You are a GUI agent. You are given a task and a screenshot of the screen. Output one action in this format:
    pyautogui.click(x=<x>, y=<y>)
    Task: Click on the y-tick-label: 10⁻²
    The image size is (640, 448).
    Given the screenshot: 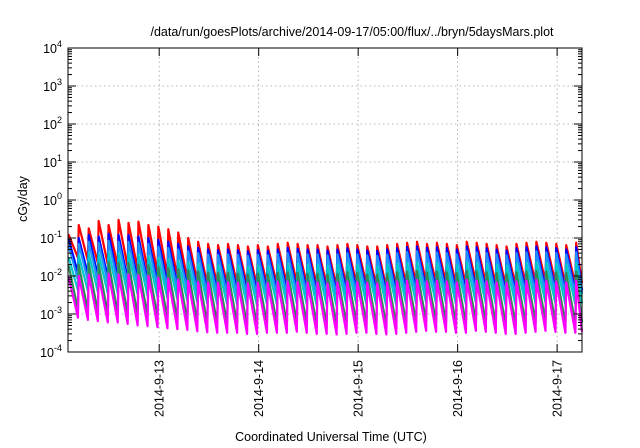 What is the action you would take?
    pyautogui.click(x=51, y=275)
    